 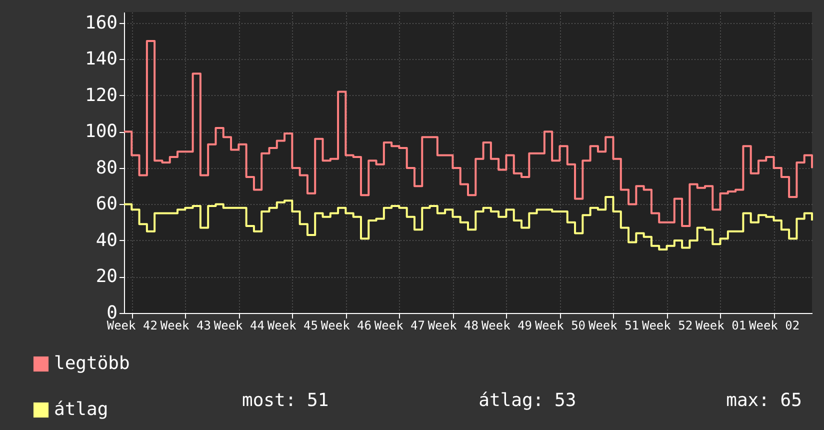 I want to click on x-tick-label: Week 49, so click(x=506, y=325).